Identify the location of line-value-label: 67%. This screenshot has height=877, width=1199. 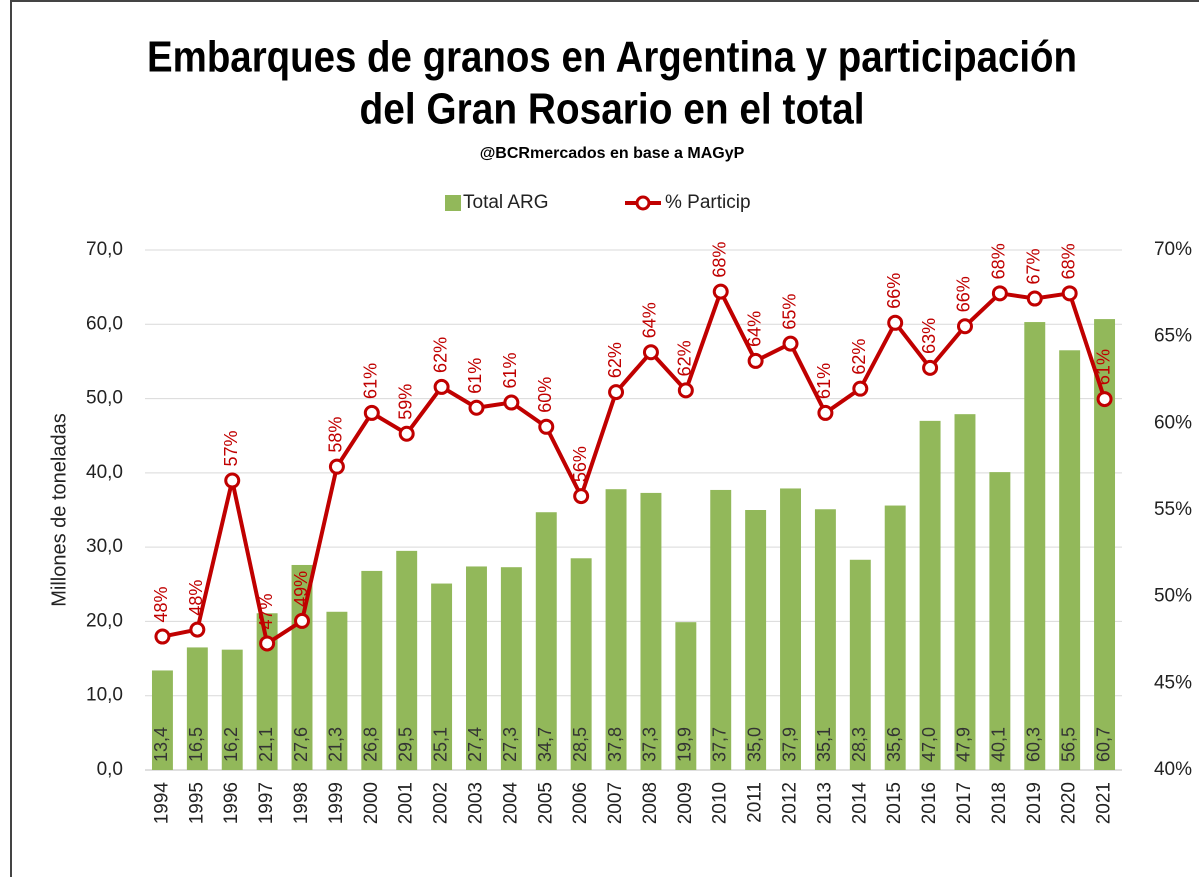
(1034, 267).